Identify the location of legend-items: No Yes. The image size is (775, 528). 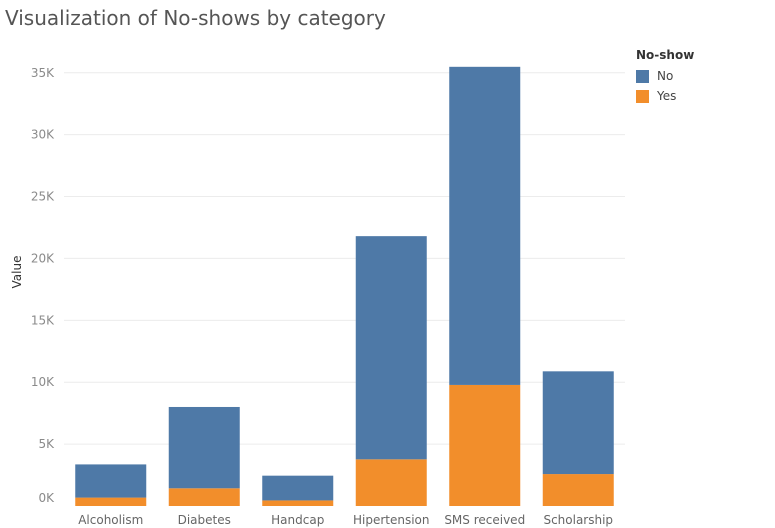
(665, 86).